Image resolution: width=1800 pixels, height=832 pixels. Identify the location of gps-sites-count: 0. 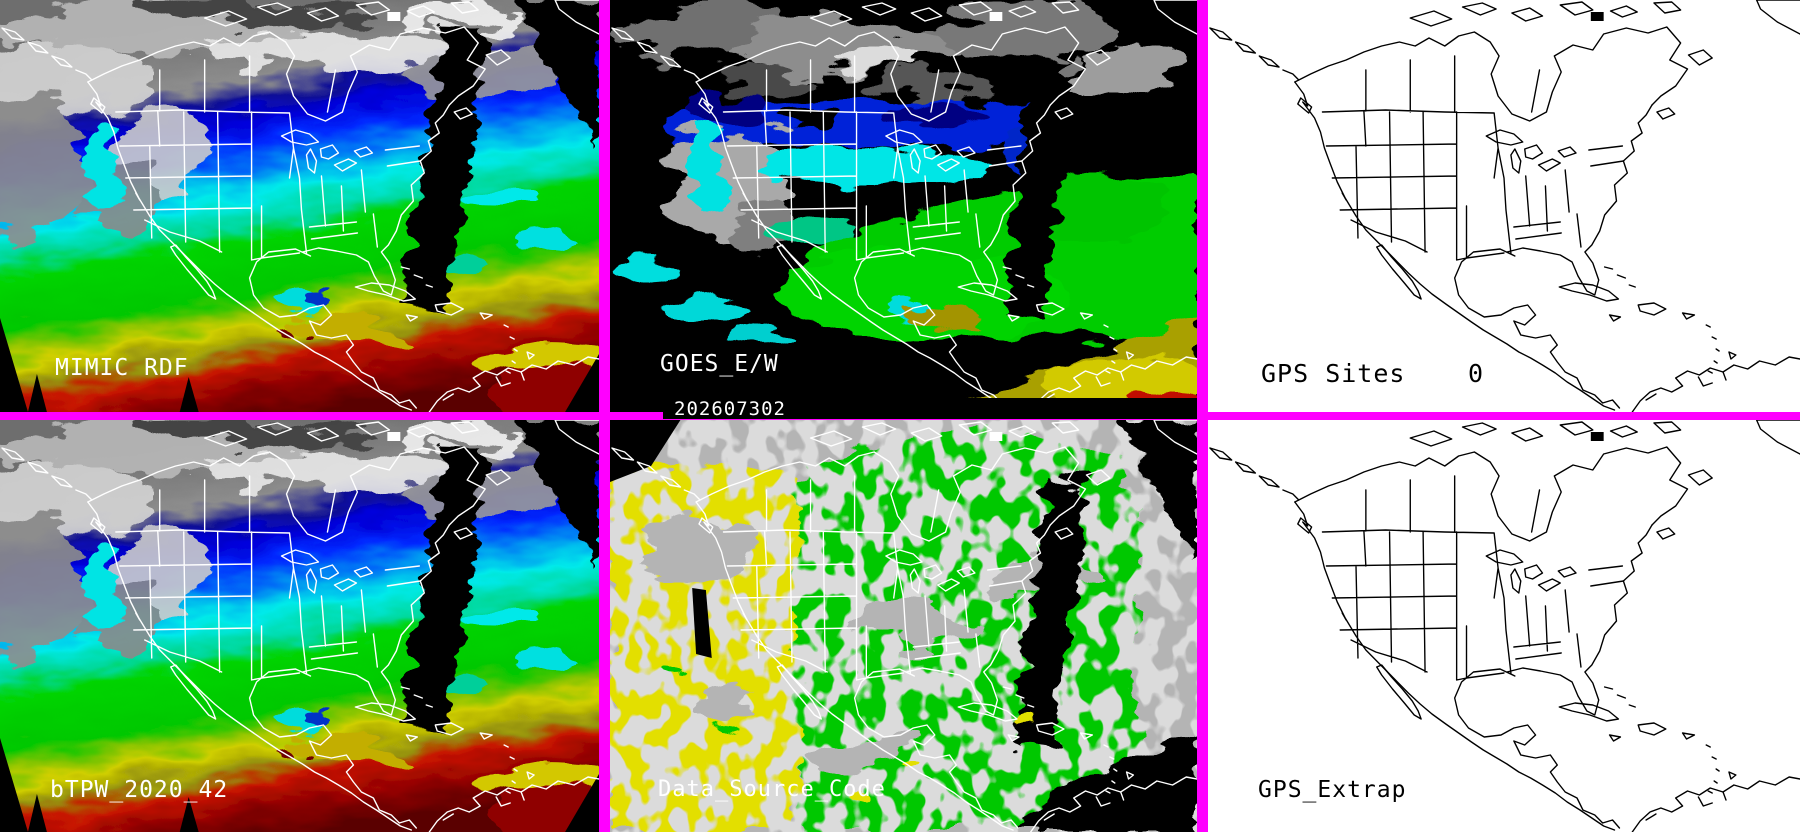
(1476, 373).